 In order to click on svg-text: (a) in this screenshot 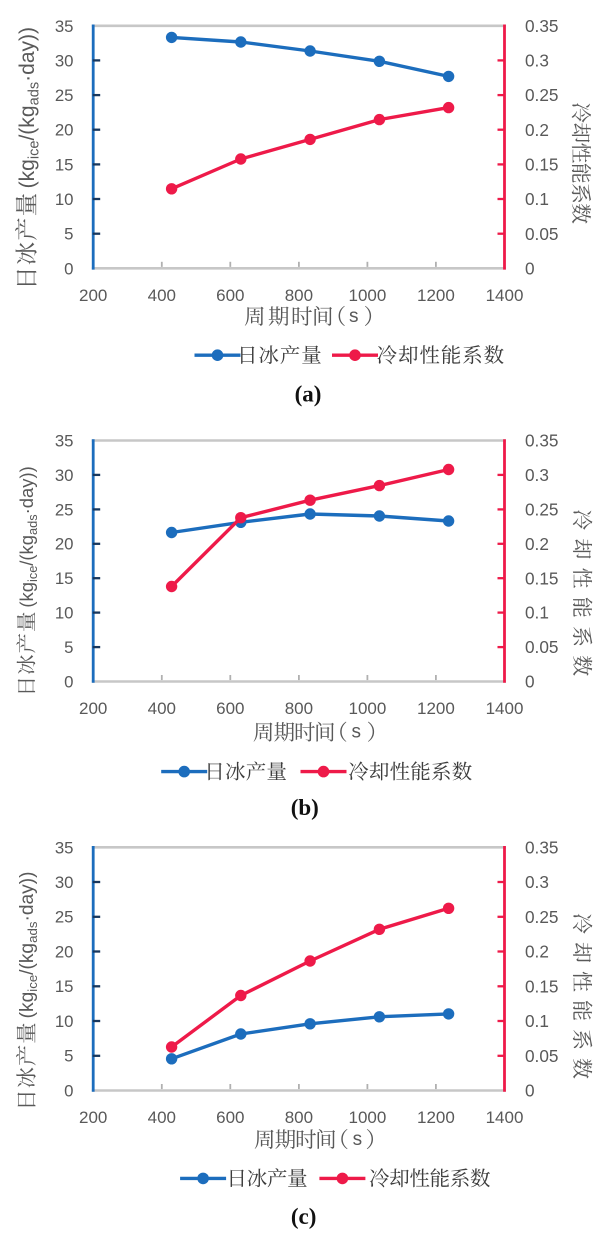, I will do `click(308, 394)`.